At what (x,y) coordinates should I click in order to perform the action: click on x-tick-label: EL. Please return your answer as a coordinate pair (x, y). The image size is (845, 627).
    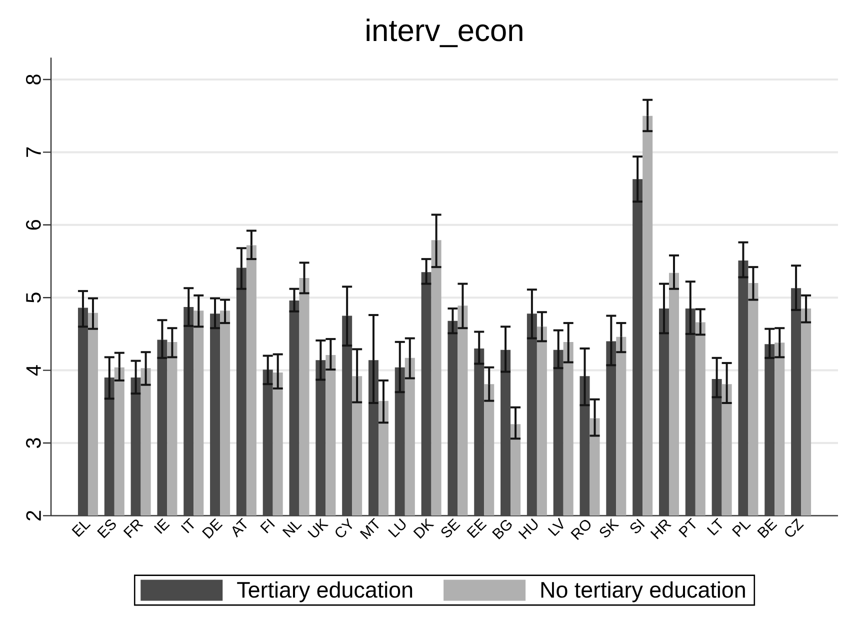
    Looking at the image, I should click on (81, 529).